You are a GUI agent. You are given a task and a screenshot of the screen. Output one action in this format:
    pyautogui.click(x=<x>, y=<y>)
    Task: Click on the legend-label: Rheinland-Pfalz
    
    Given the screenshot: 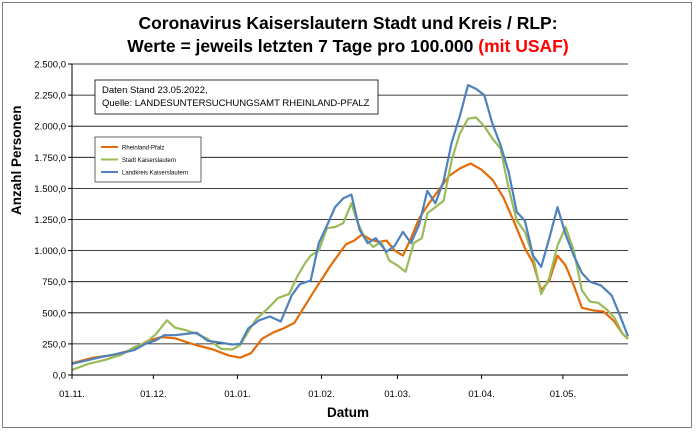 What is the action you would take?
    pyautogui.click(x=143, y=149)
    